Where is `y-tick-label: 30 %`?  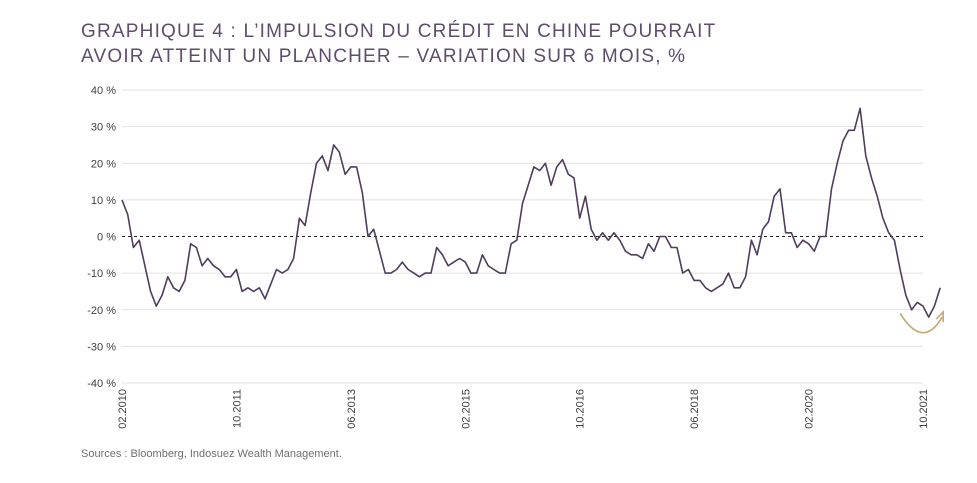
y-tick-label: 30 % is located at coordinates (103, 128).